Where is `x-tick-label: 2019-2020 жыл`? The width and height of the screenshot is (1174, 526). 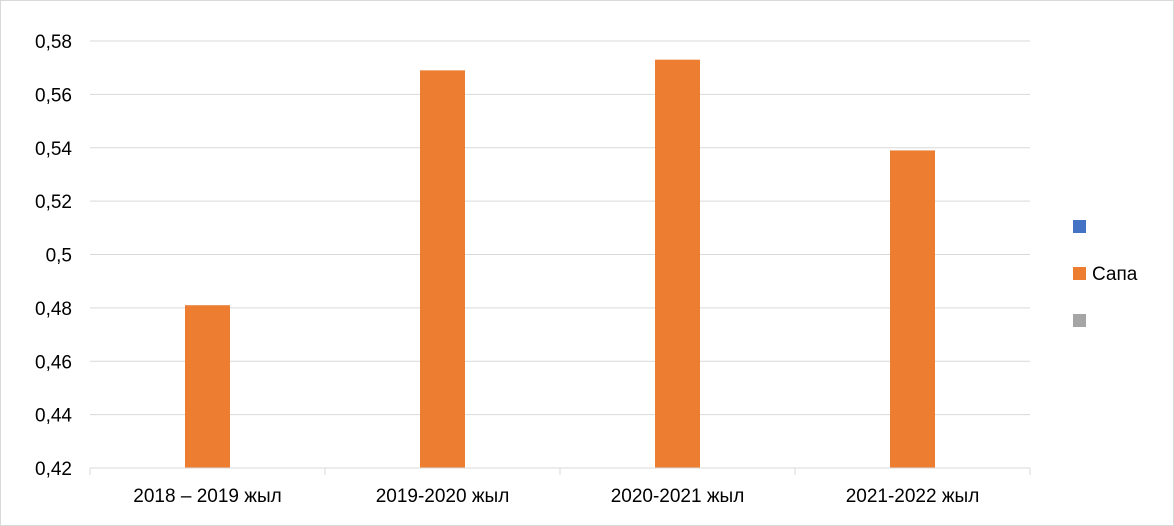
x-tick-label: 2019-2020 жыл is located at coordinates (443, 496).